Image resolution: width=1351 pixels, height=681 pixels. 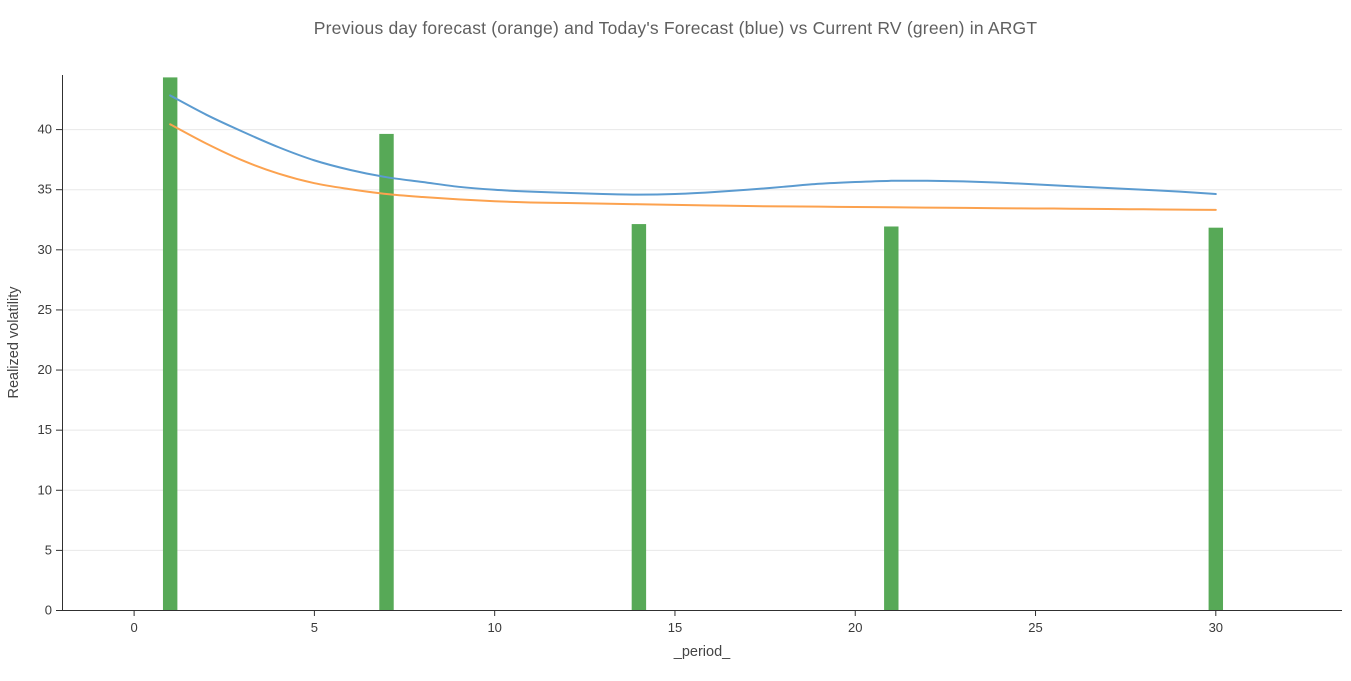 What do you see at coordinates (702, 652) in the screenshot?
I see `x-axis-label: _period_` at bounding box center [702, 652].